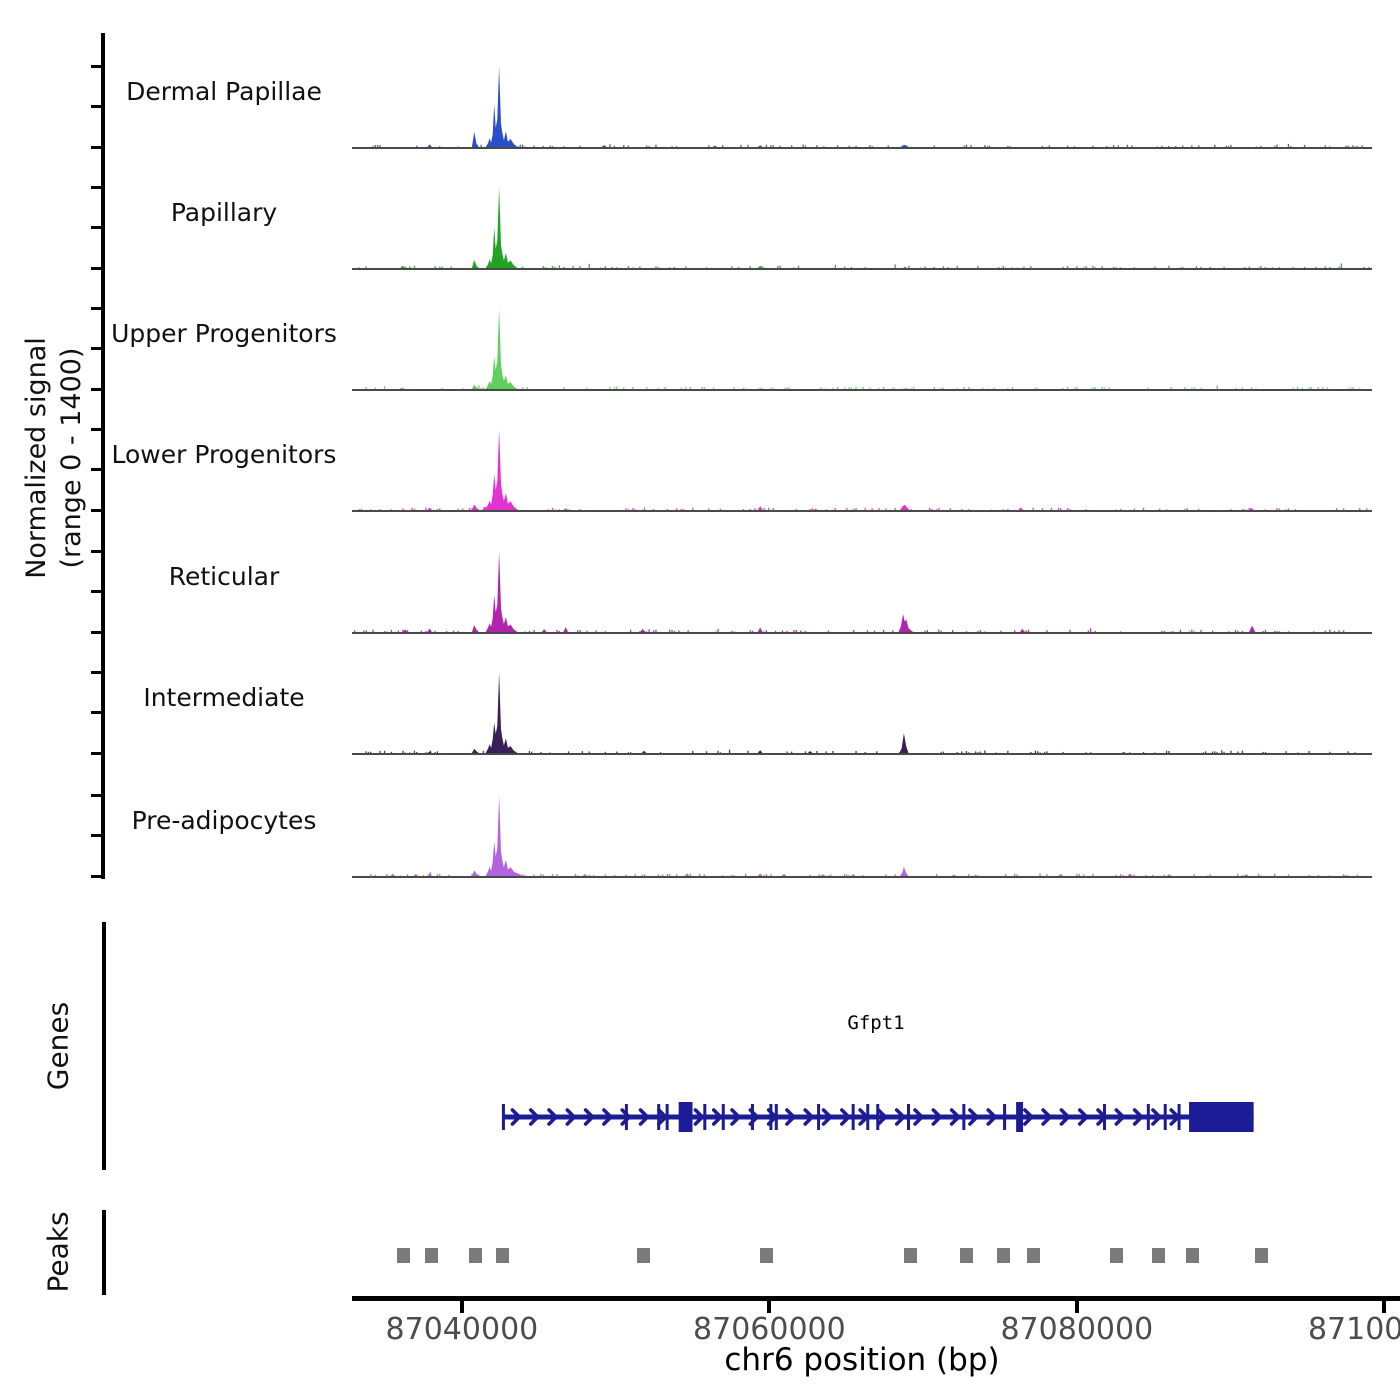 The image size is (1400, 1400). I want to click on y-axis-tick, so click(97, 308).